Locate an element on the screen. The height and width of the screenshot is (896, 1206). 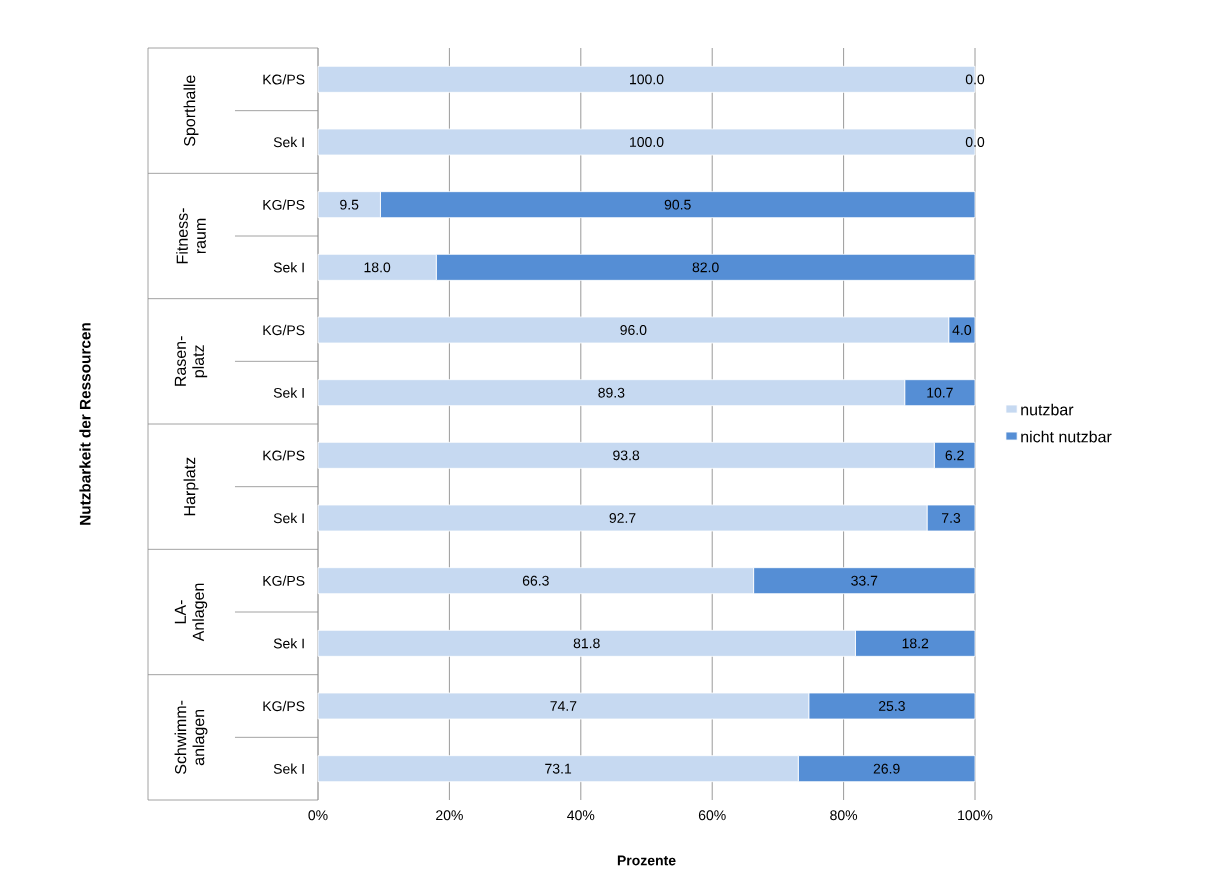
data-label: 81.8 is located at coordinates (586, 643).